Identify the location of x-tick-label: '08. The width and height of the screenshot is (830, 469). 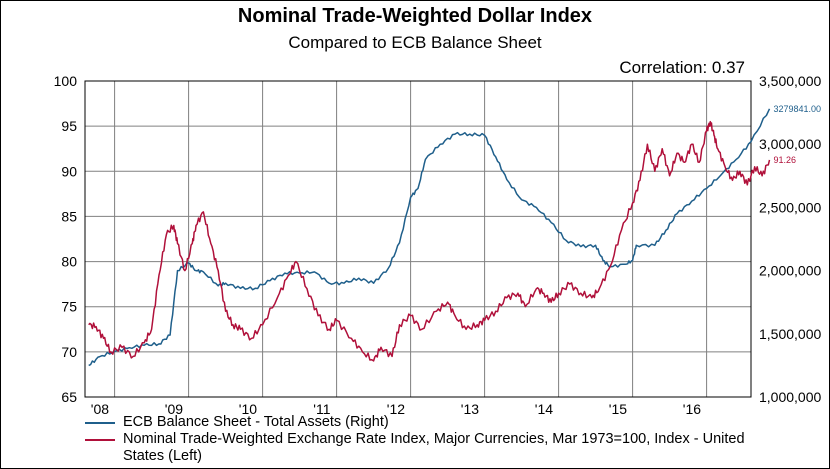
(100, 409).